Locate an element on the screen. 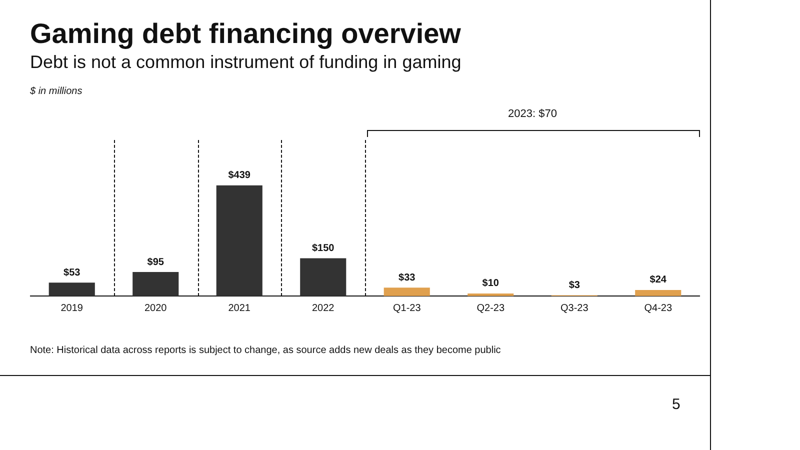 The width and height of the screenshot is (800, 450). data-label: $150 is located at coordinates (323, 248).